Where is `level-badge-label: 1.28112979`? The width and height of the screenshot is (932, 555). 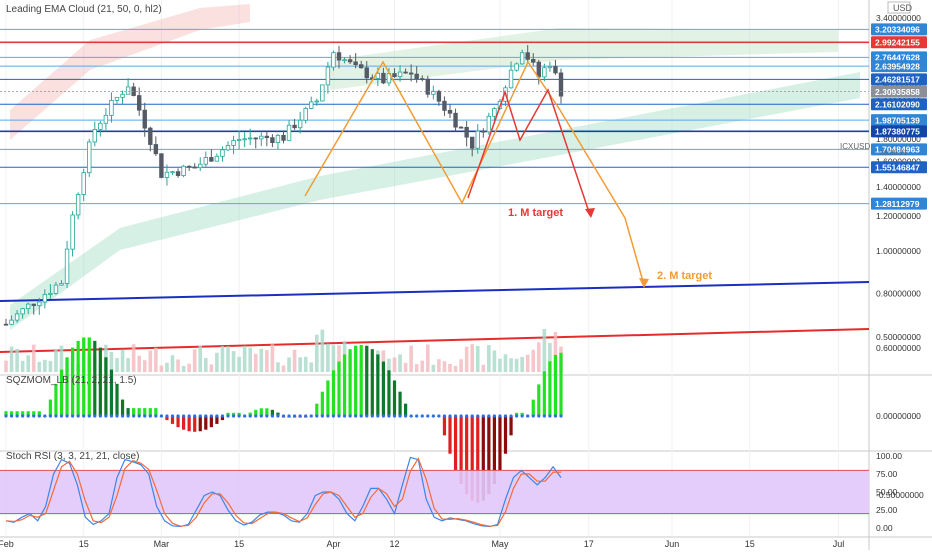
level-badge-label: 1.28112979 is located at coordinates (897, 204).